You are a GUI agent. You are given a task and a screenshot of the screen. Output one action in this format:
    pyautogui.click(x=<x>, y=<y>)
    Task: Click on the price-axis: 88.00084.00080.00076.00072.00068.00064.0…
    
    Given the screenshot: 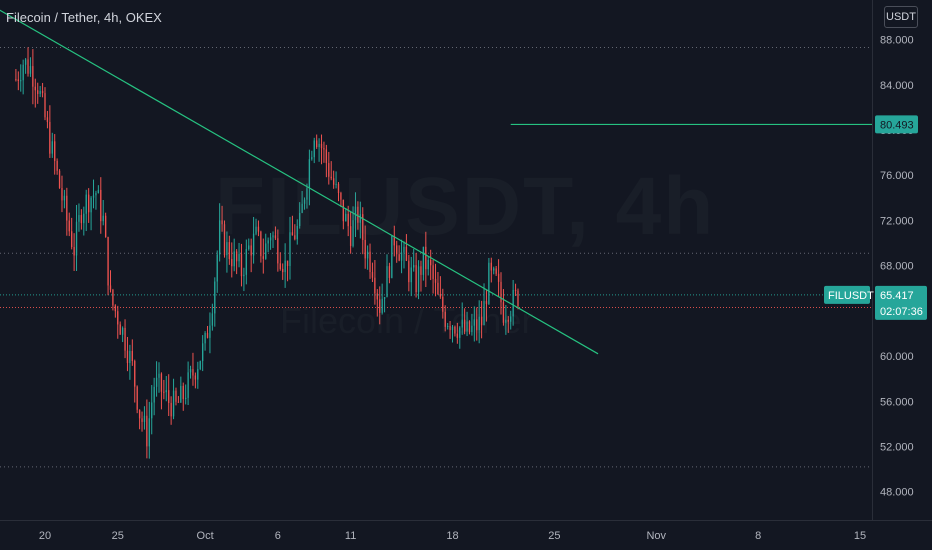 What is the action you would take?
    pyautogui.click(x=875, y=260)
    